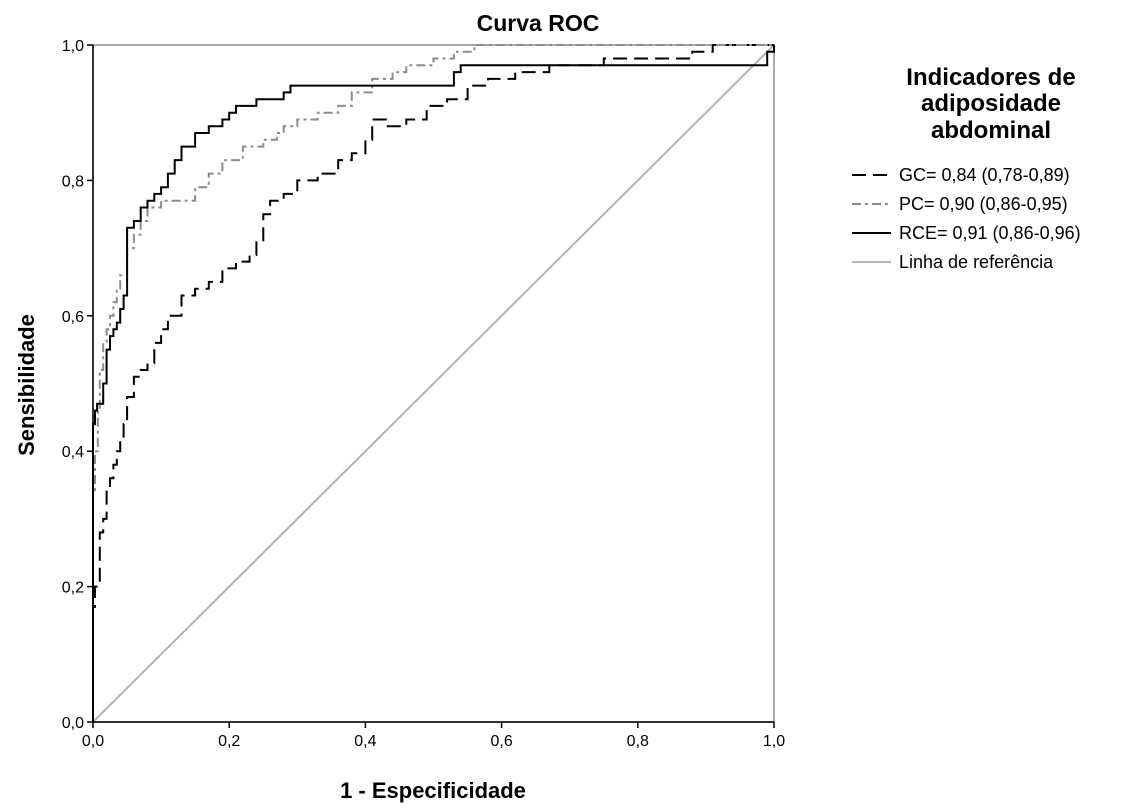 The height and width of the screenshot is (809, 1146). I want to click on x-tick-label: 0,4, so click(365, 741).